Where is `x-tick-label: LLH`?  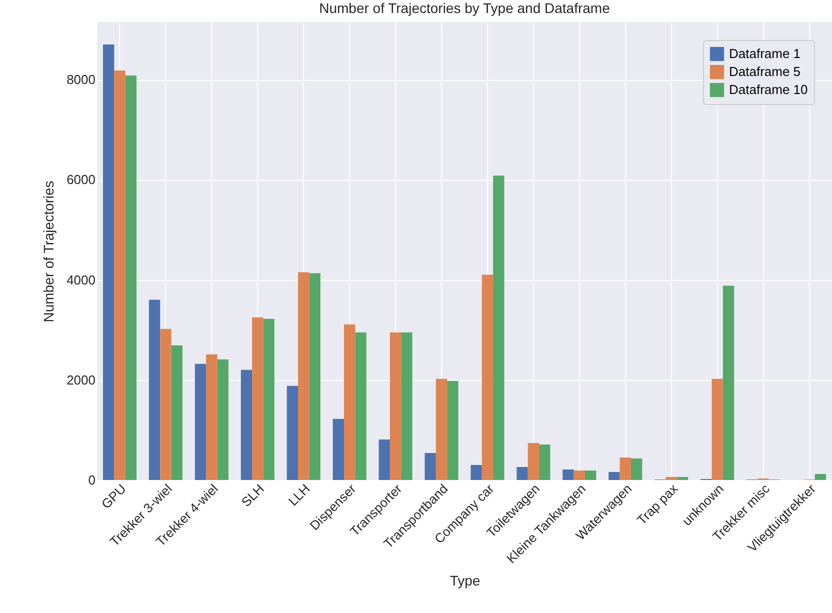
x-tick-label: LLH is located at coordinates (299, 495).